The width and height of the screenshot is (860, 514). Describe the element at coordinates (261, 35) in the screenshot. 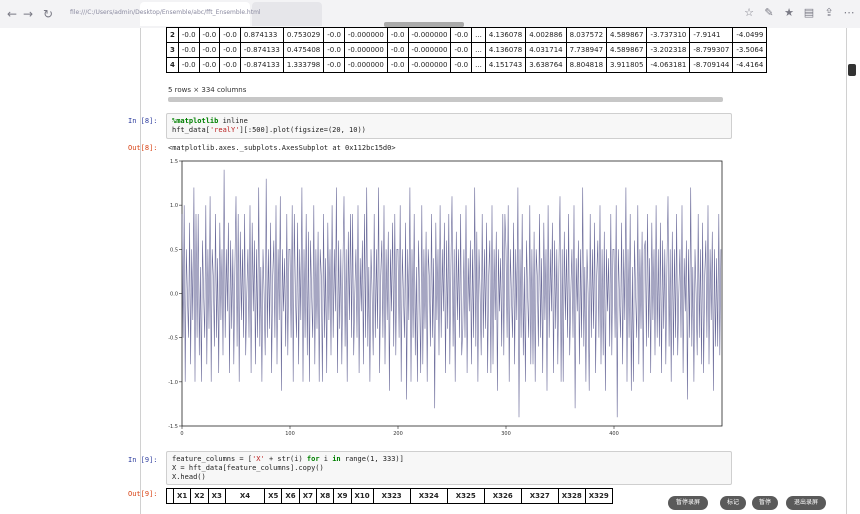

I see `table-cell: 0.874133` at that location.